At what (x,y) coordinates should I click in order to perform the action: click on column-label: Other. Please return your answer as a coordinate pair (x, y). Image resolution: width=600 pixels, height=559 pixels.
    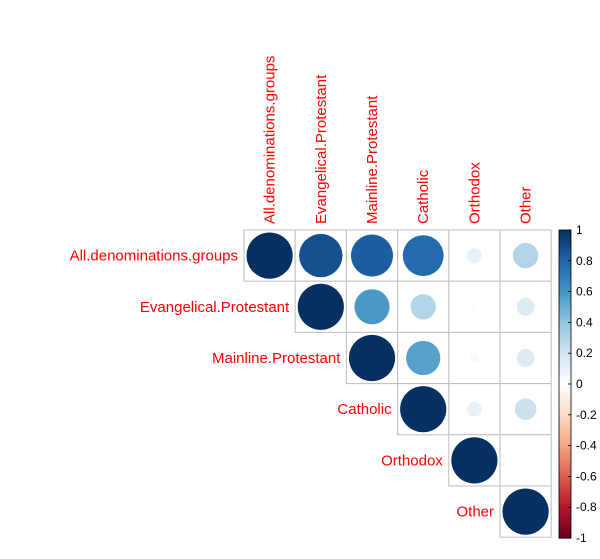
    Looking at the image, I should click on (526, 205).